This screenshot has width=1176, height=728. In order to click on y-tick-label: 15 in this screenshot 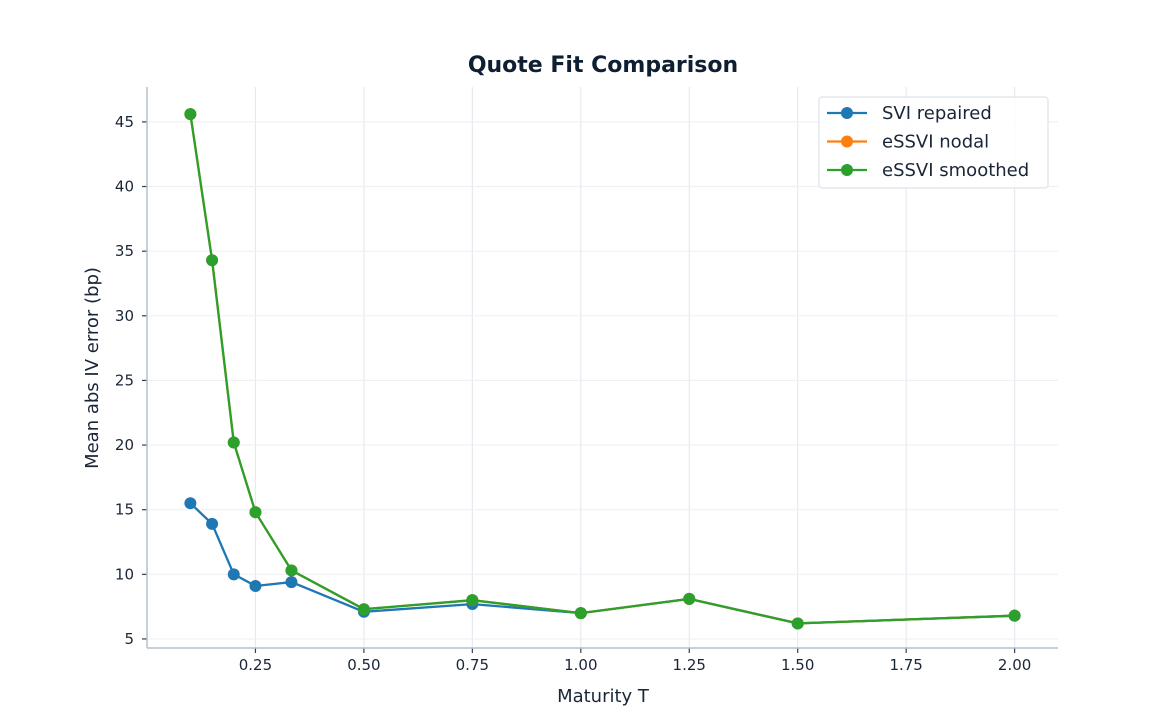, I will do `click(124, 510)`.